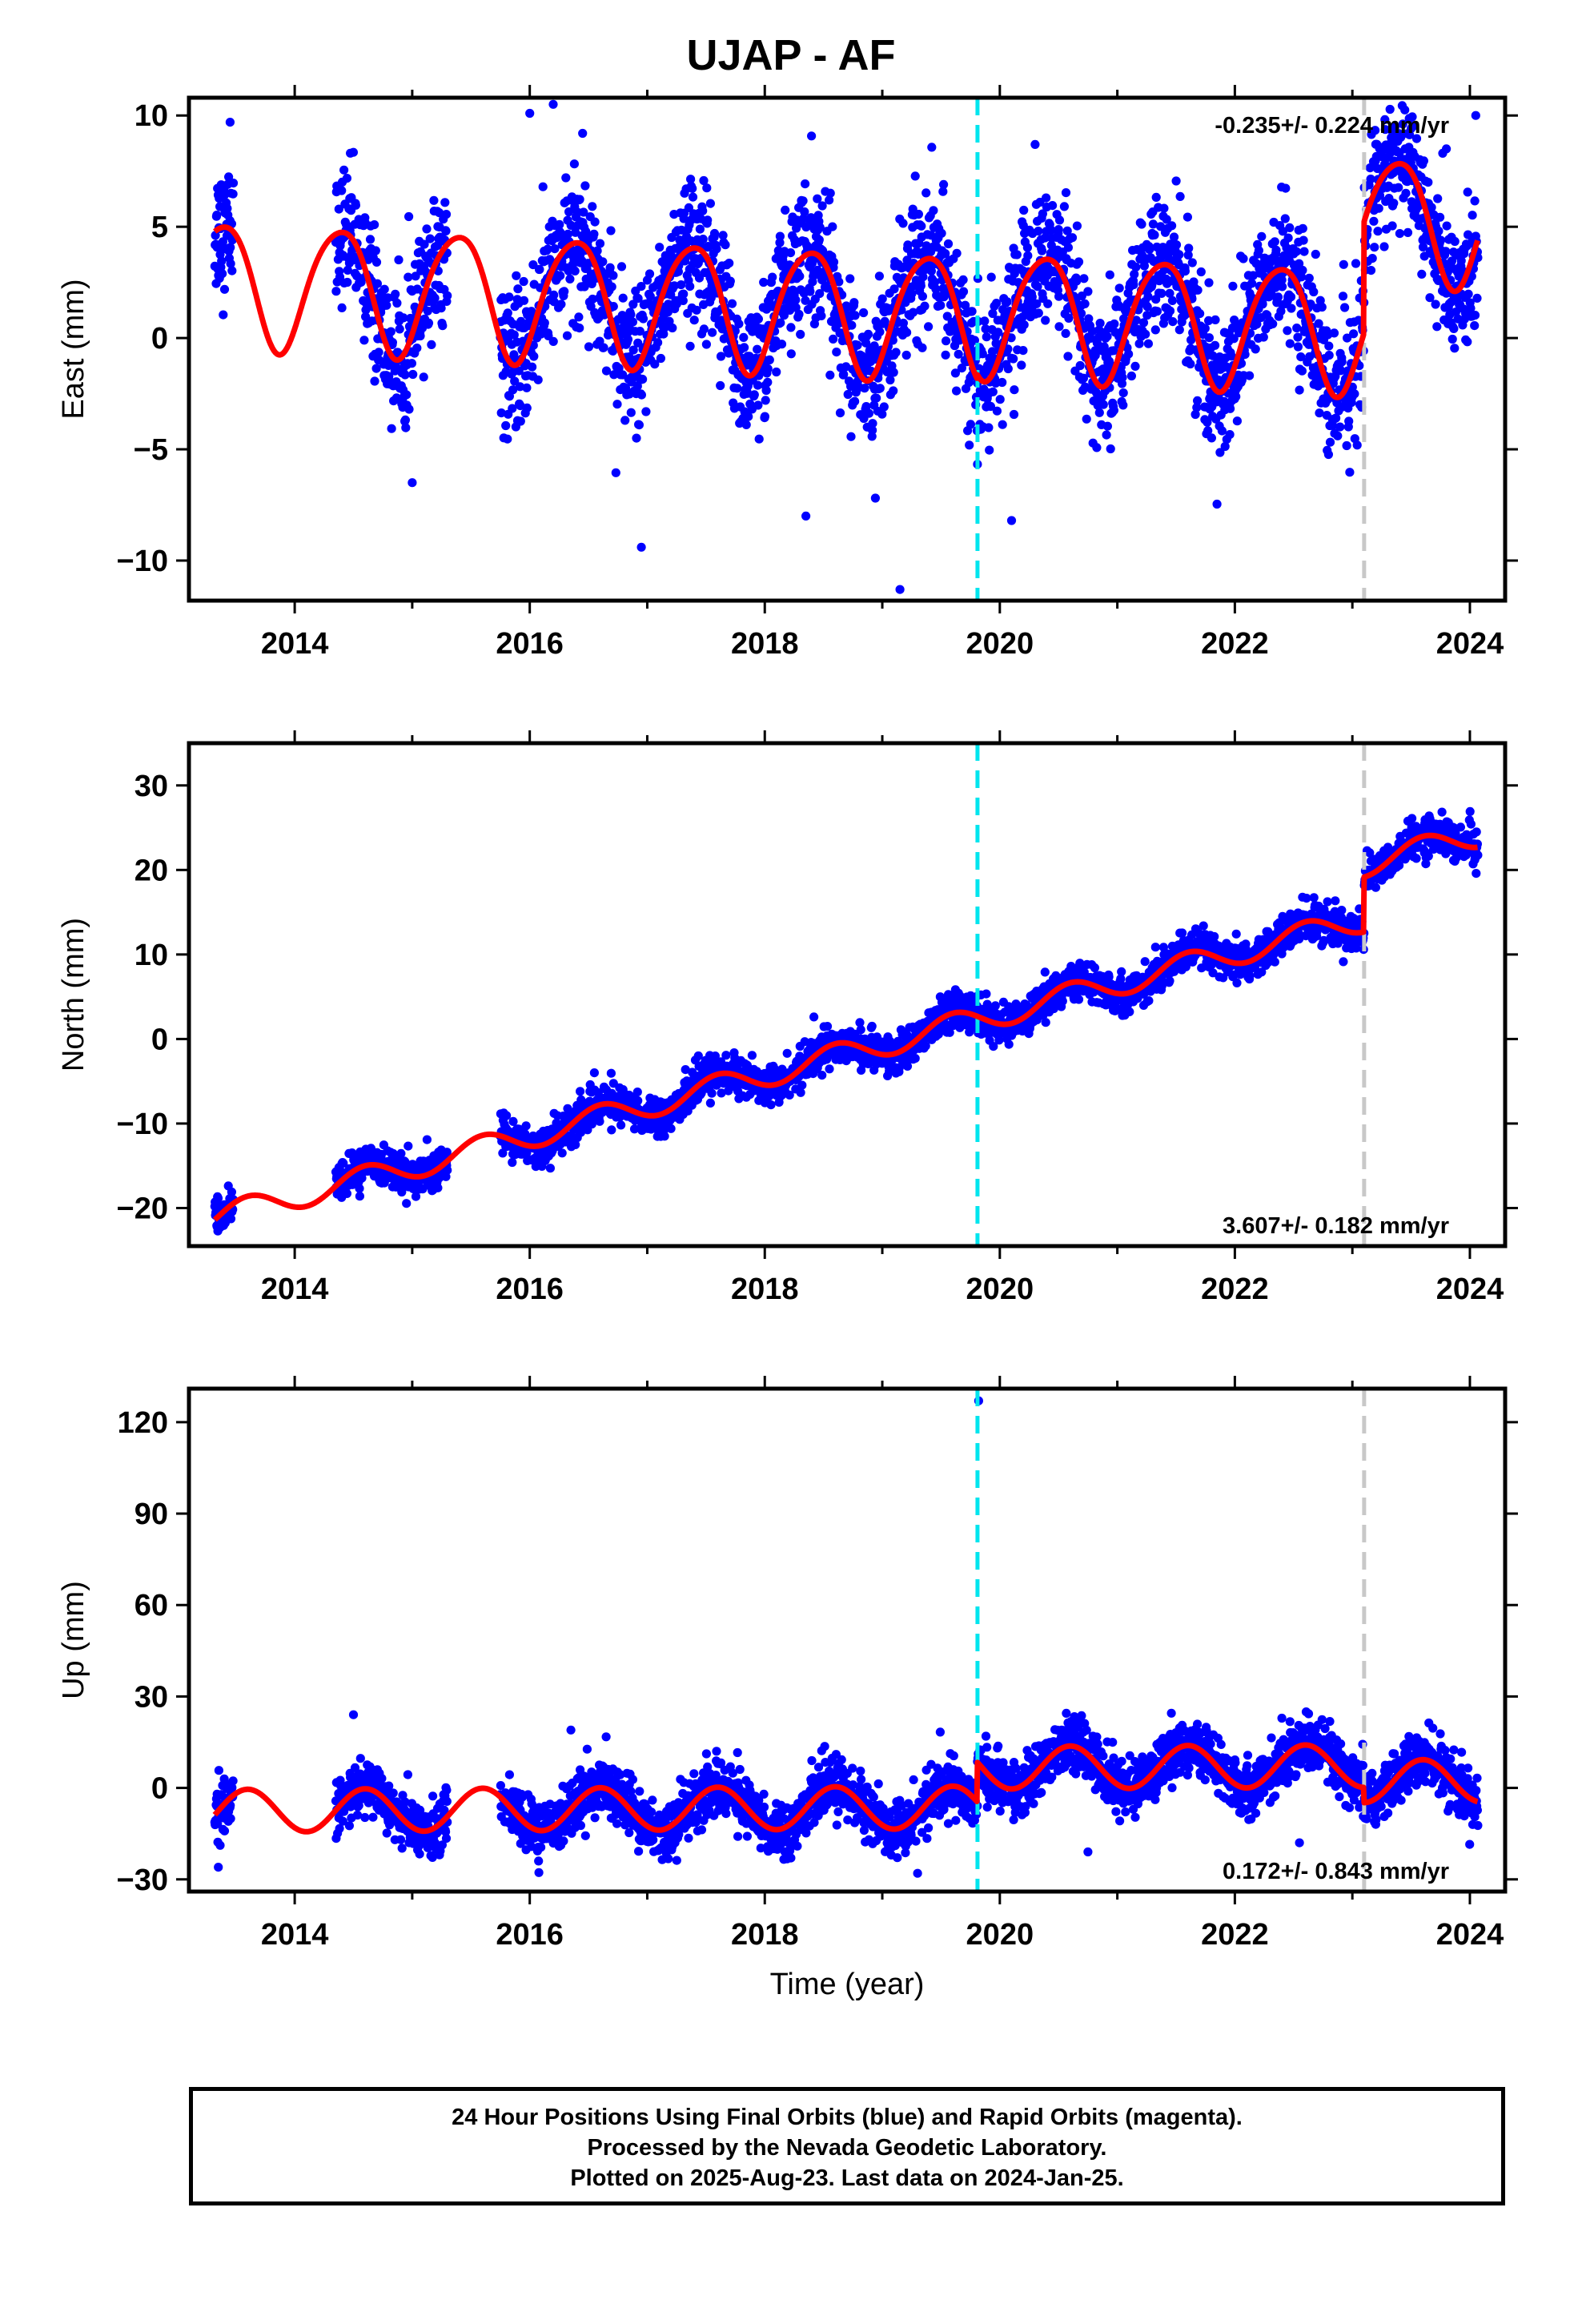 The height and width of the screenshot is (2324, 1582). What do you see at coordinates (530, 644) in the screenshot?
I see `x-tick-label: 2016` at bounding box center [530, 644].